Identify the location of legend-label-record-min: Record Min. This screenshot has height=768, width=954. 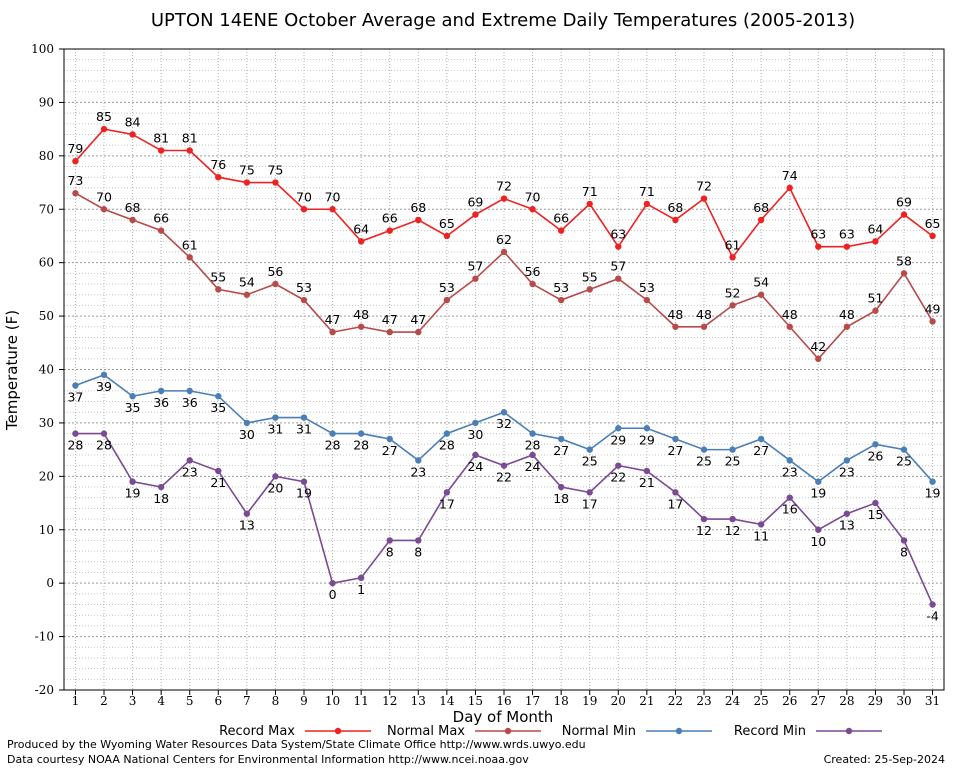
(770, 731).